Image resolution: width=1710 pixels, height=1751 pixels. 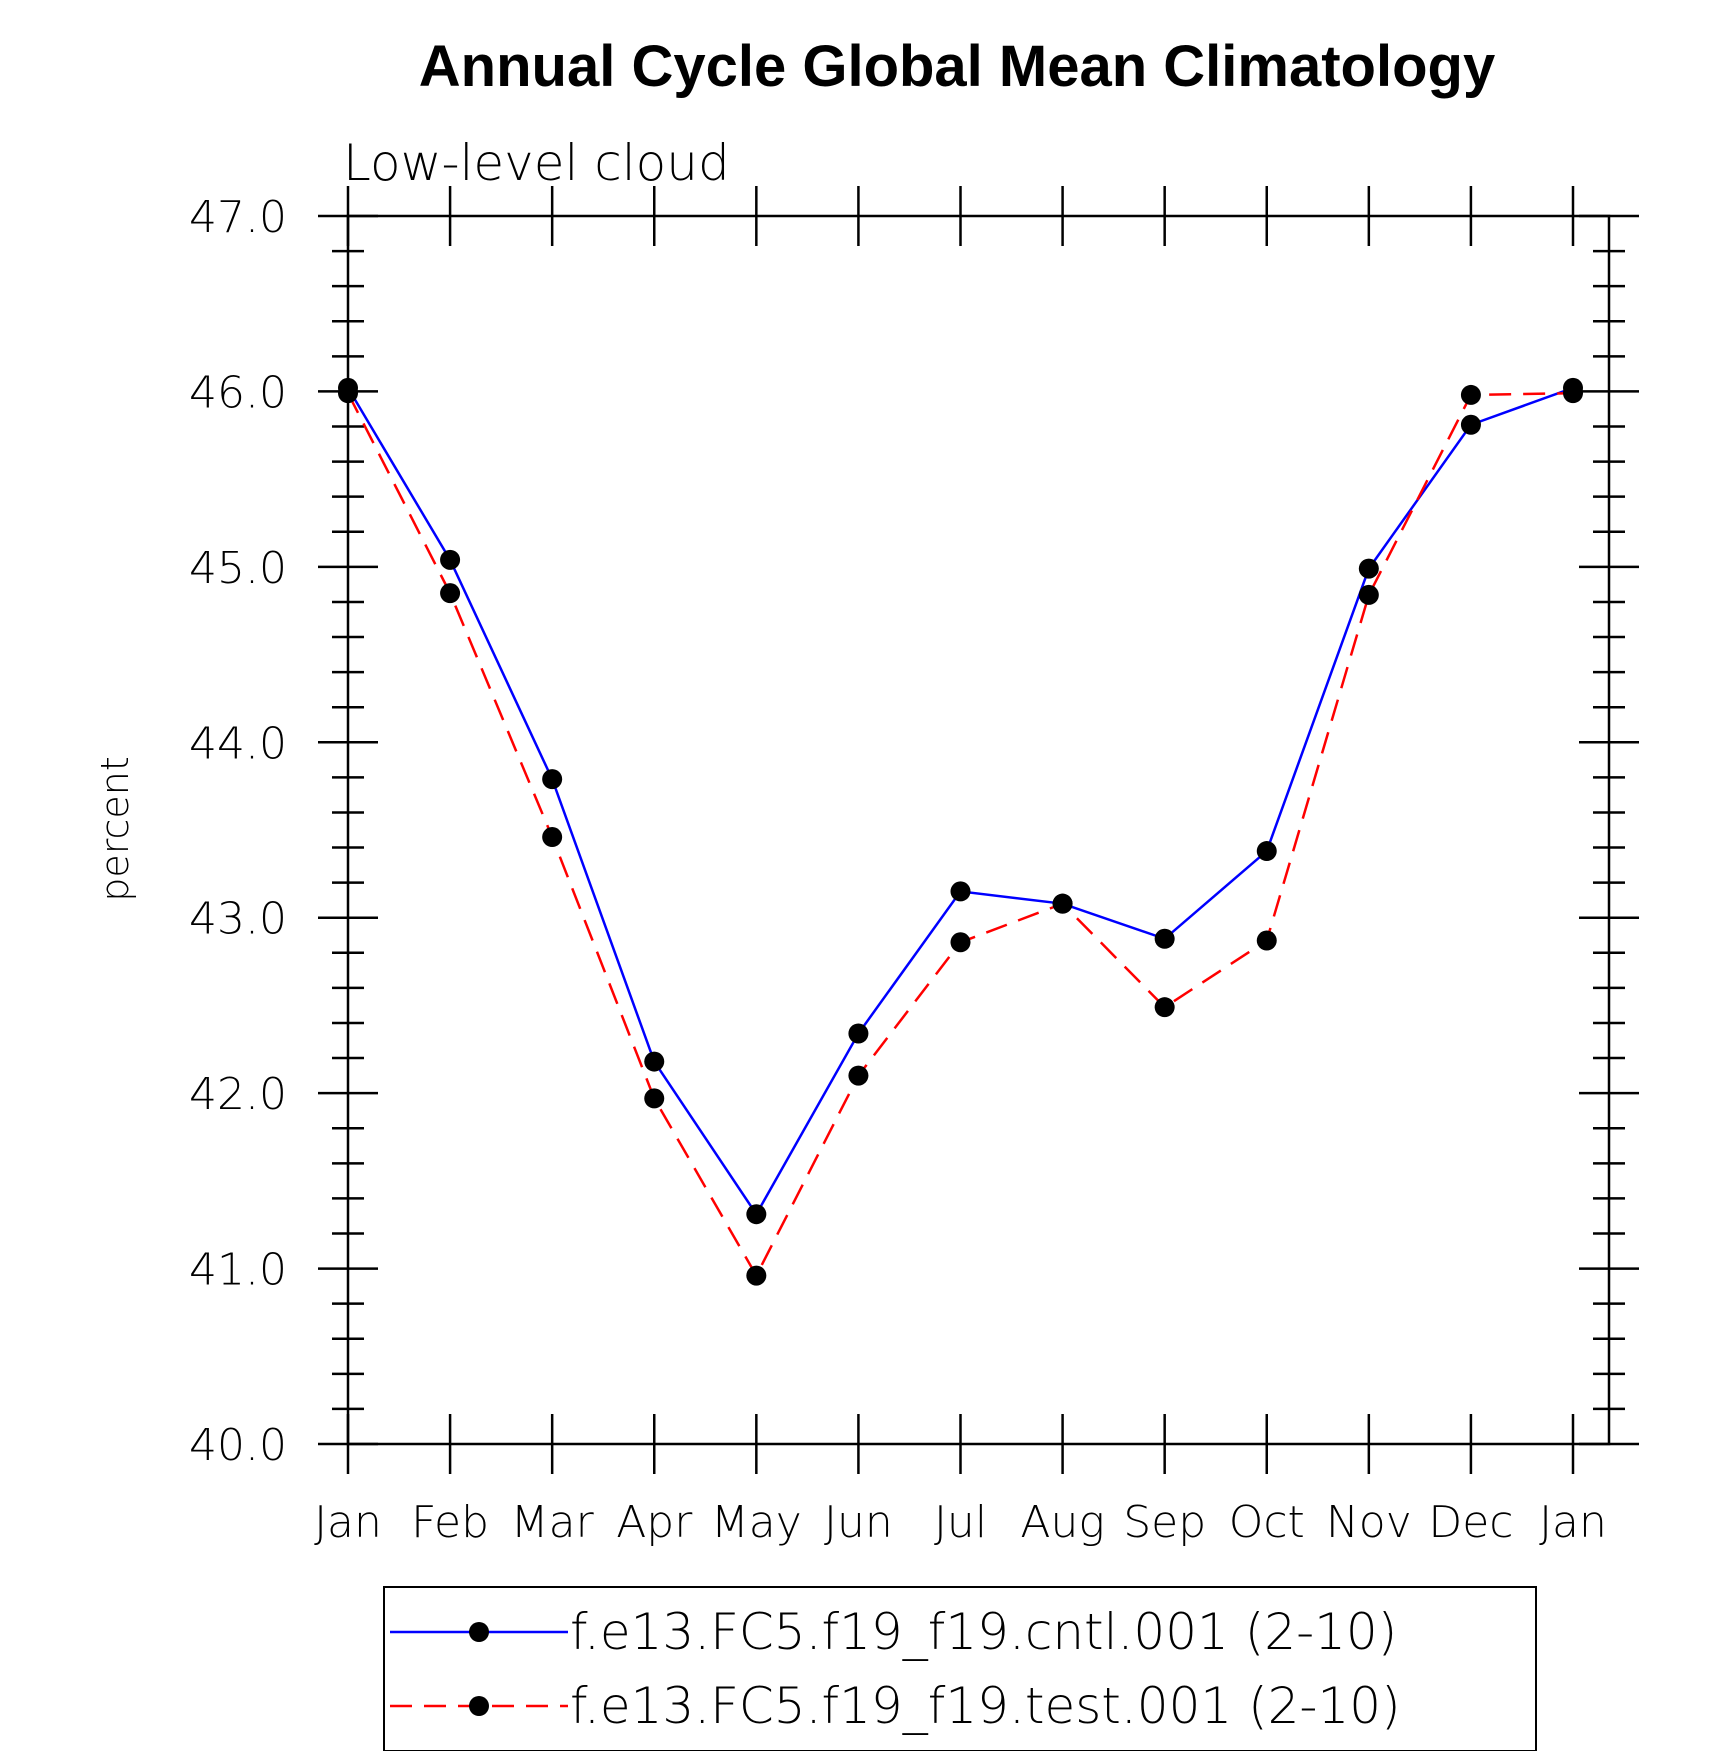 What do you see at coordinates (238, 392) in the screenshot?
I see `y-tick-label: 46.0` at bounding box center [238, 392].